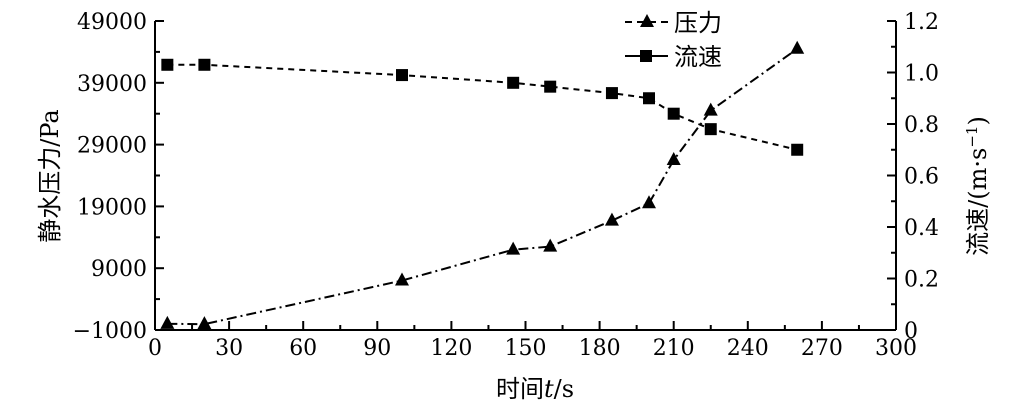  What do you see at coordinates (921, 280) in the screenshot?
I see `y-right-tick-label: 0.2` at bounding box center [921, 280].